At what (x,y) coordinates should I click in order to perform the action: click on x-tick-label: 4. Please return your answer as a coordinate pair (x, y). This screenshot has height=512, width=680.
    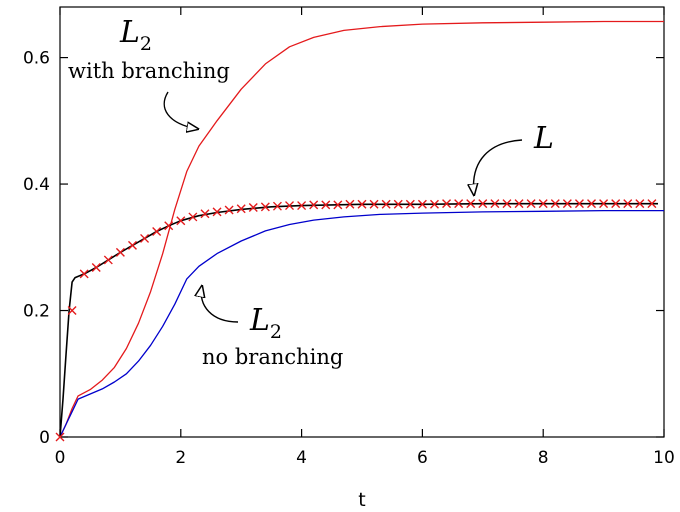
    Looking at the image, I should click on (301, 458).